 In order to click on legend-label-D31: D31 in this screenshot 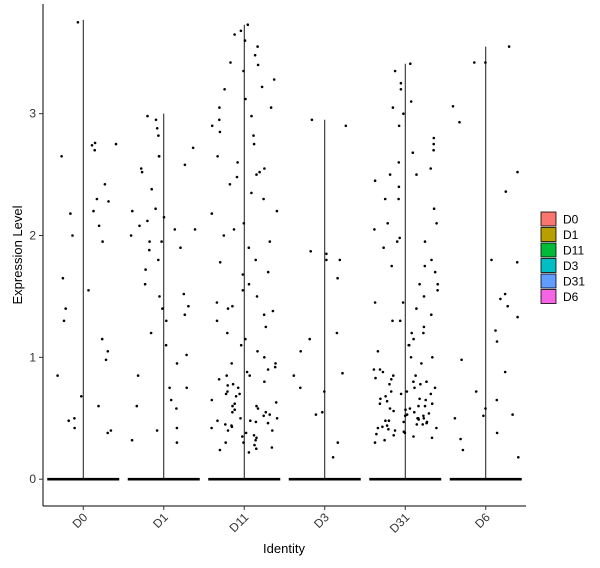, I will do `click(574, 282)`.